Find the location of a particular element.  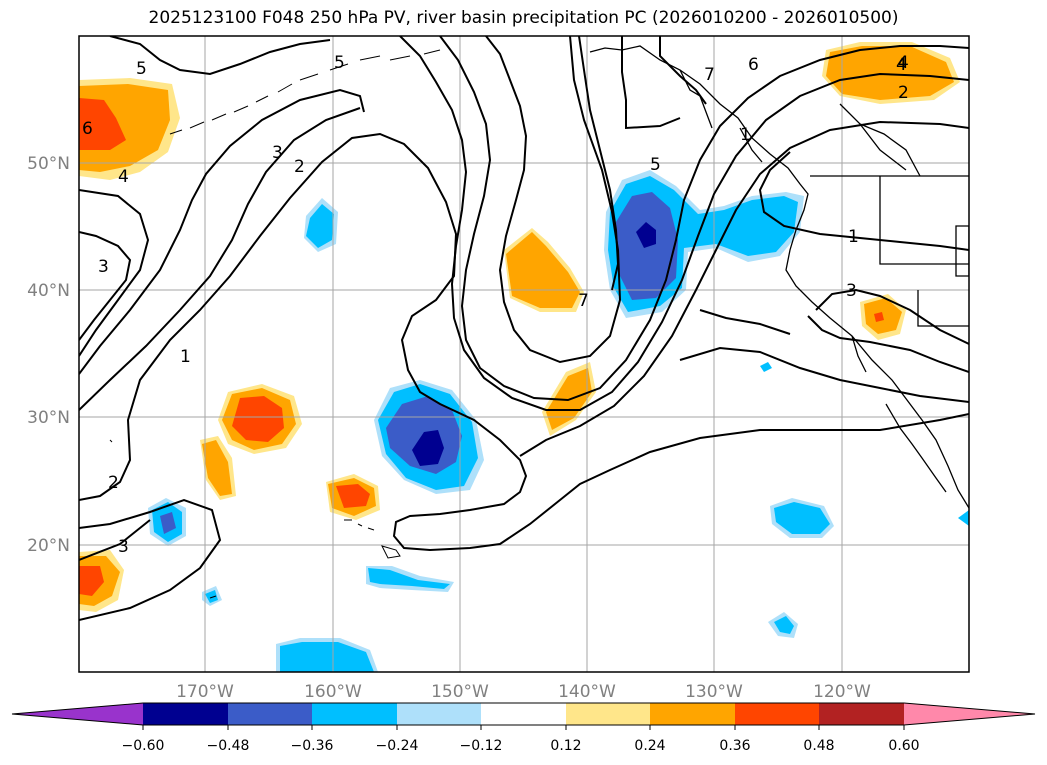

lat-tick-label: 20°N is located at coordinates (48, 546).